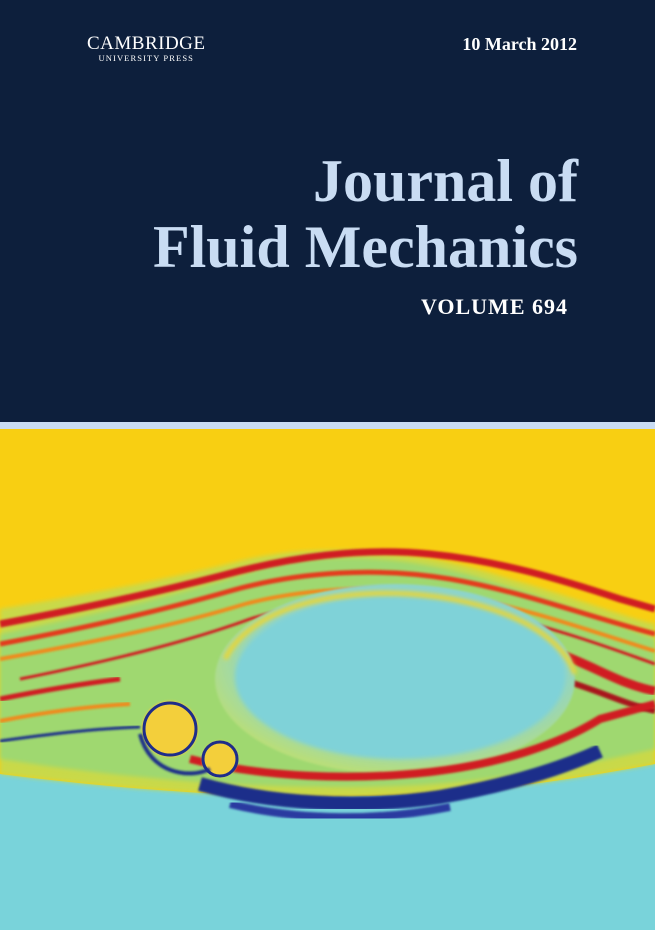 Image resolution: width=655 pixels, height=930 pixels. Describe the element at coordinates (494, 306) in the screenshot. I see `volume-number: VOLUME 694` at that location.